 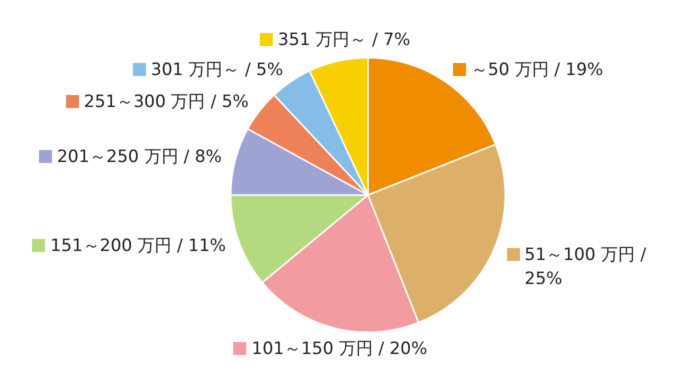 I want to click on legend-label: 201～250 万円 / 8%, so click(x=139, y=158).